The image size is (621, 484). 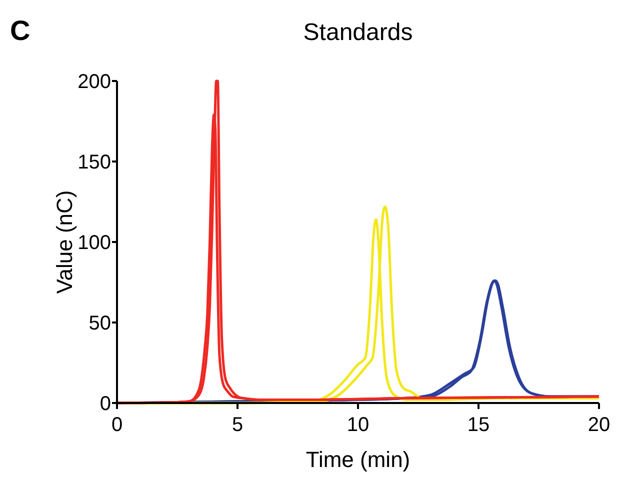 I want to click on y-axis-title: Value (nC), so click(x=64, y=242).